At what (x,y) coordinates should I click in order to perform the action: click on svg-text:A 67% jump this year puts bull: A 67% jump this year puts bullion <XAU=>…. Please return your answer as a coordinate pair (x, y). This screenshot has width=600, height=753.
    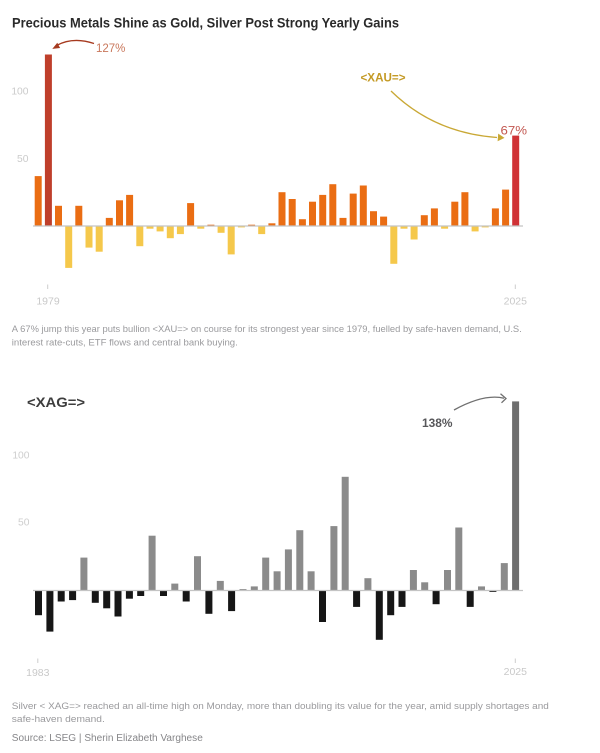
    Looking at the image, I should click on (267, 328).